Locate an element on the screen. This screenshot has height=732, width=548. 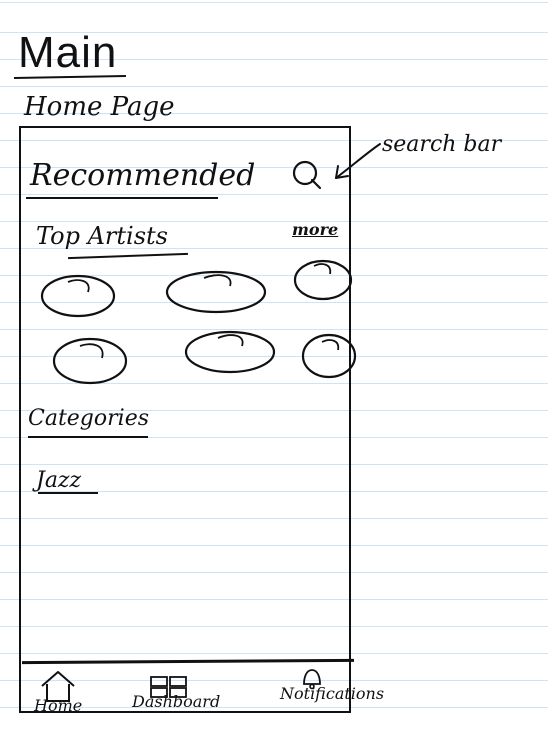
top-artists-heading: Top Artists is located at coordinates (102, 236).